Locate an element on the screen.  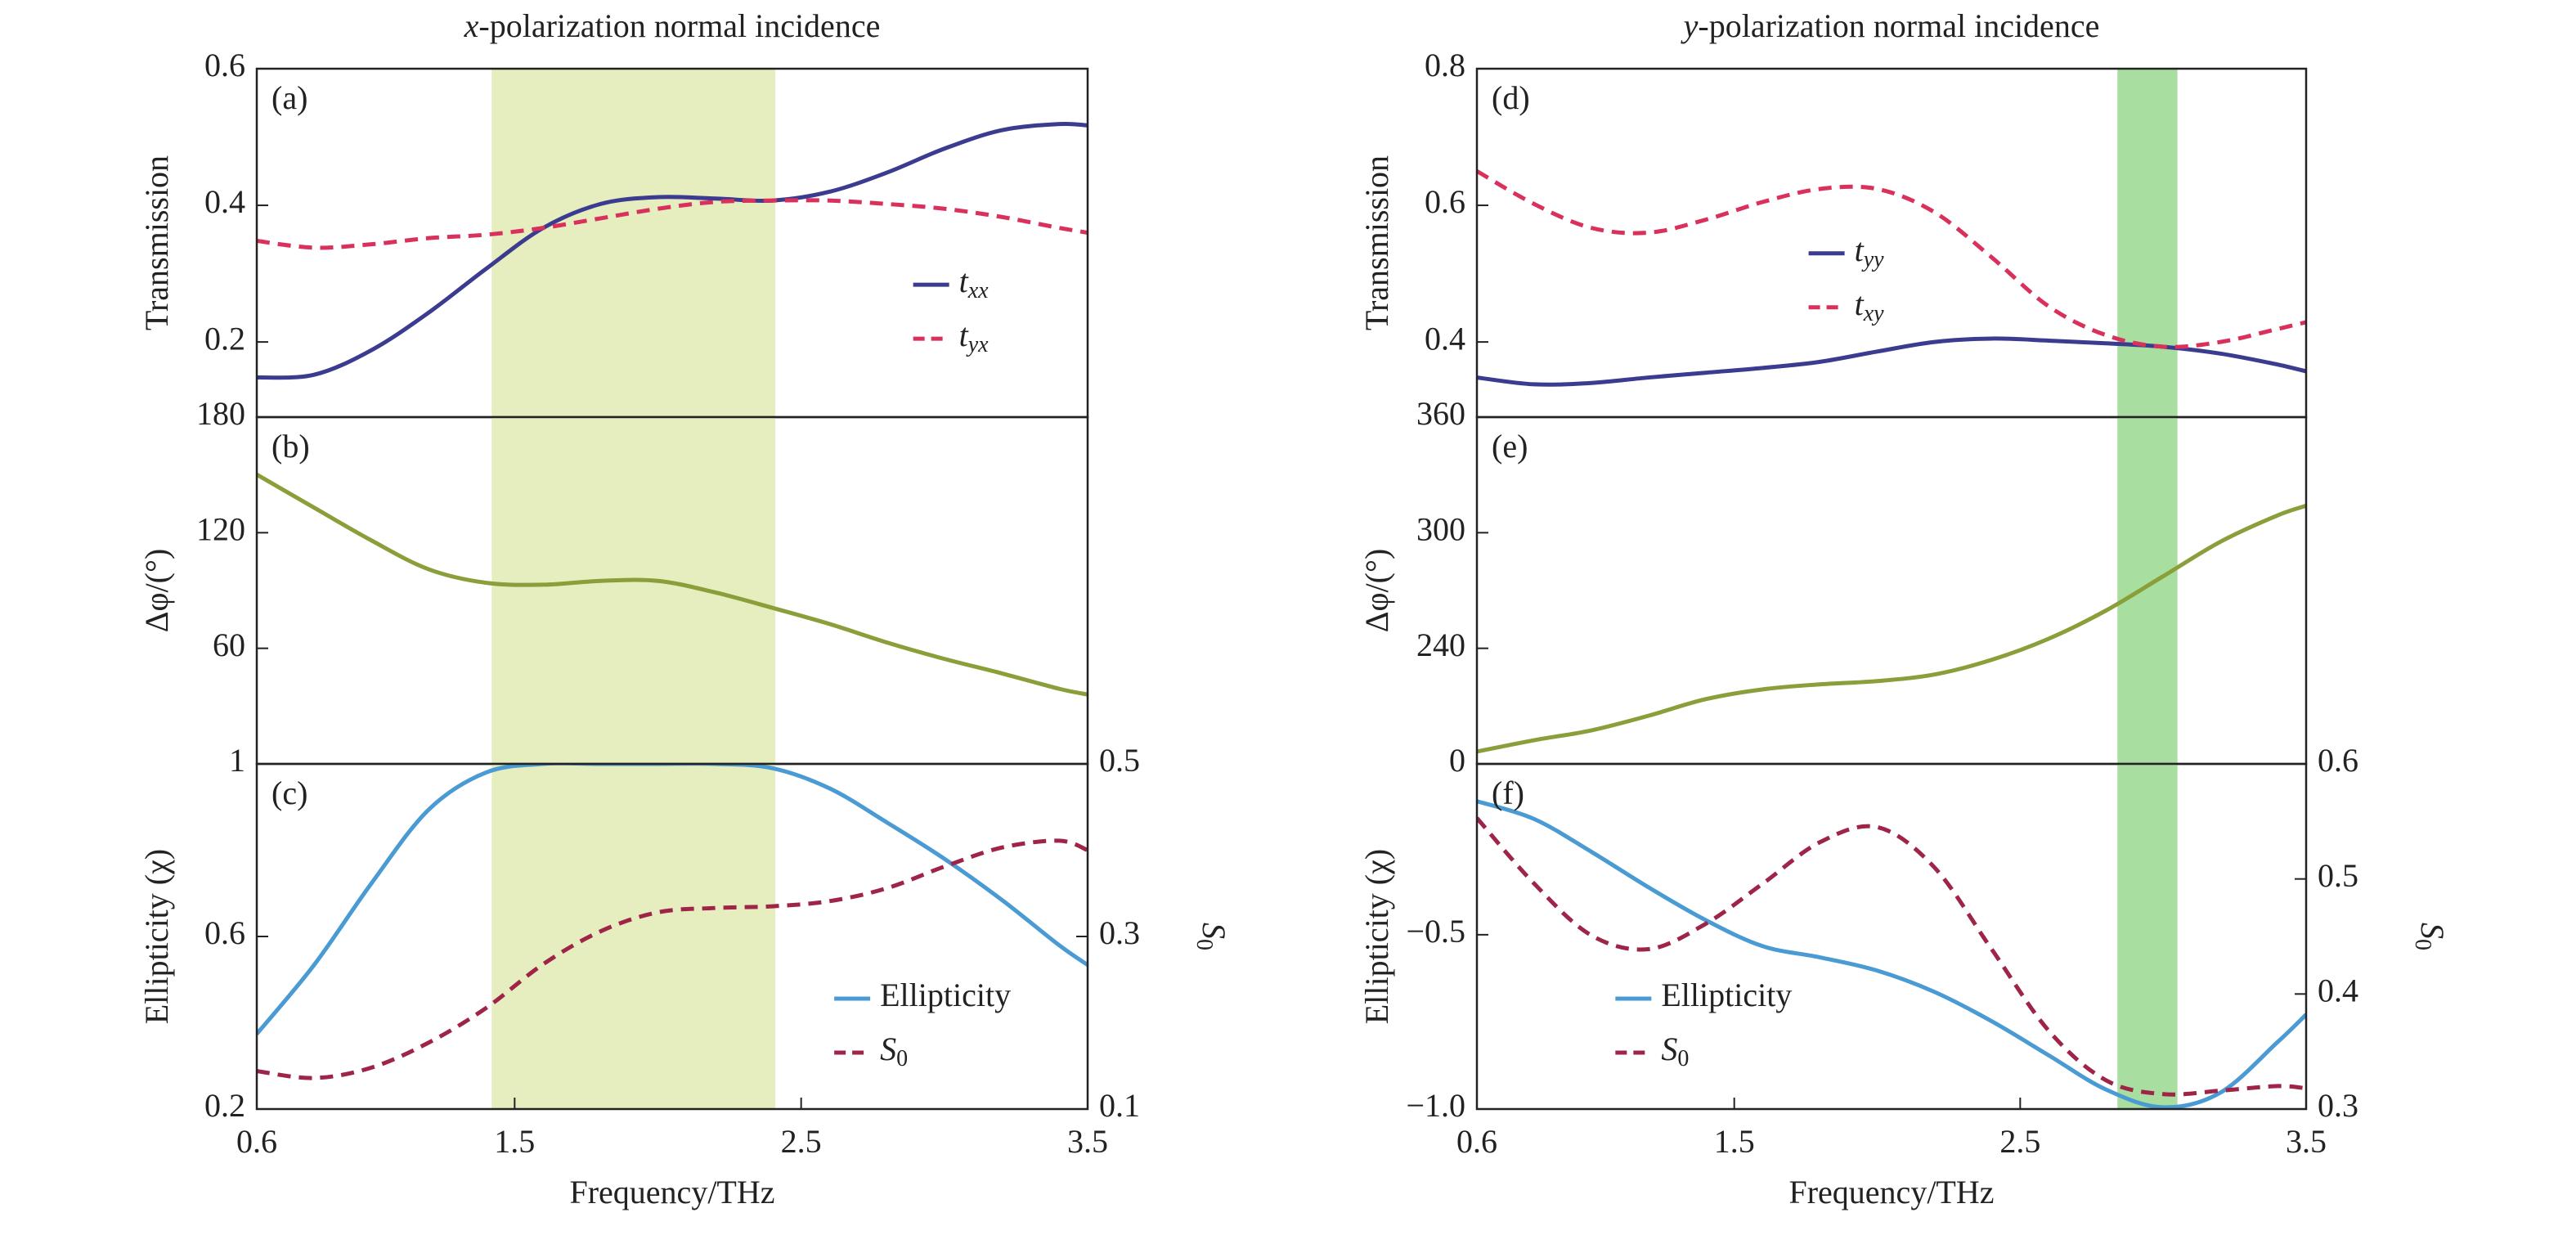
y-tick-label: 300 is located at coordinates (1440, 529).